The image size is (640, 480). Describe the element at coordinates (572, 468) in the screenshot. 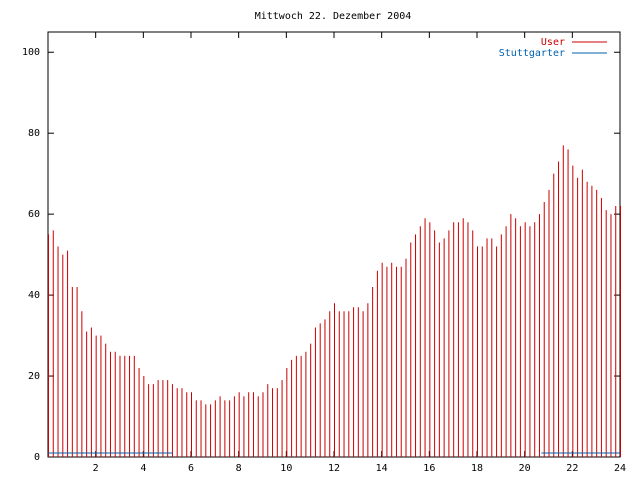

I see `x-tick-label: 22` at that location.